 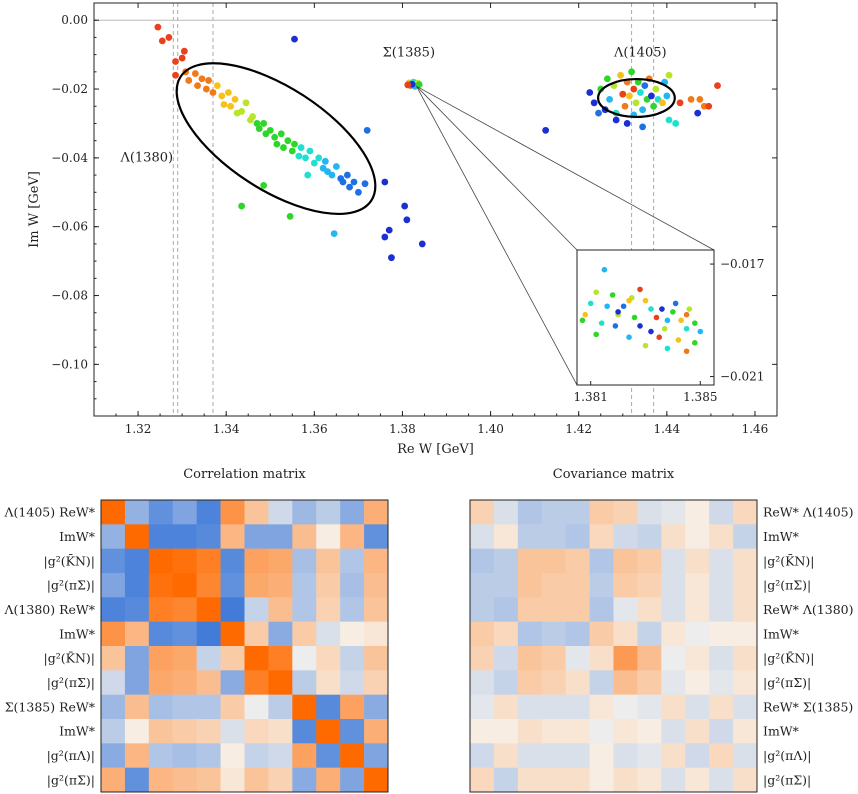 What do you see at coordinates (788, 560) in the screenshot?
I see `row-label: |g²(K̄N)|` at bounding box center [788, 560].